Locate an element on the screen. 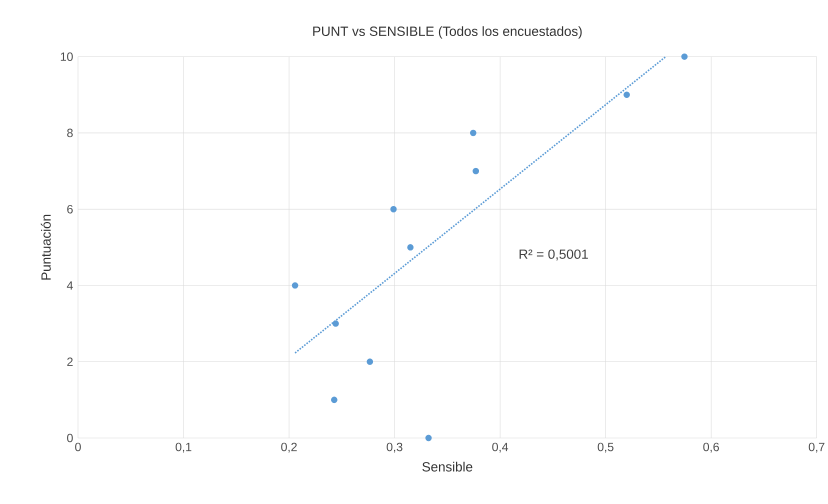 The height and width of the screenshot is (504, 828). y-tick-label: 10 is located at coordinates (66, 56).